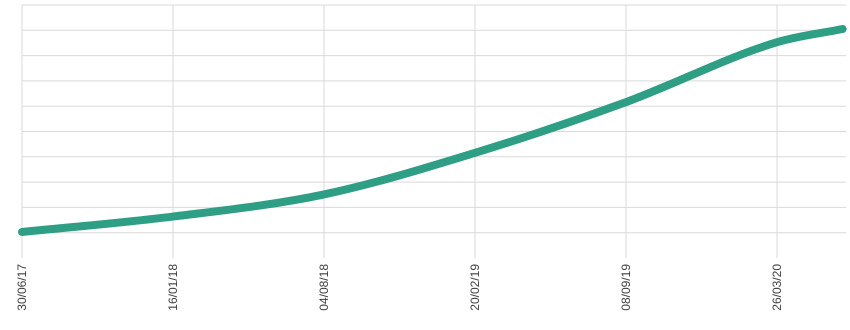 The height and width of the screenshot is (330, 850). What do you see at coordinates (22, 287) in the screenshot?
I see `x-tick-label: 30/06/17` at bounding box center [22, 287].